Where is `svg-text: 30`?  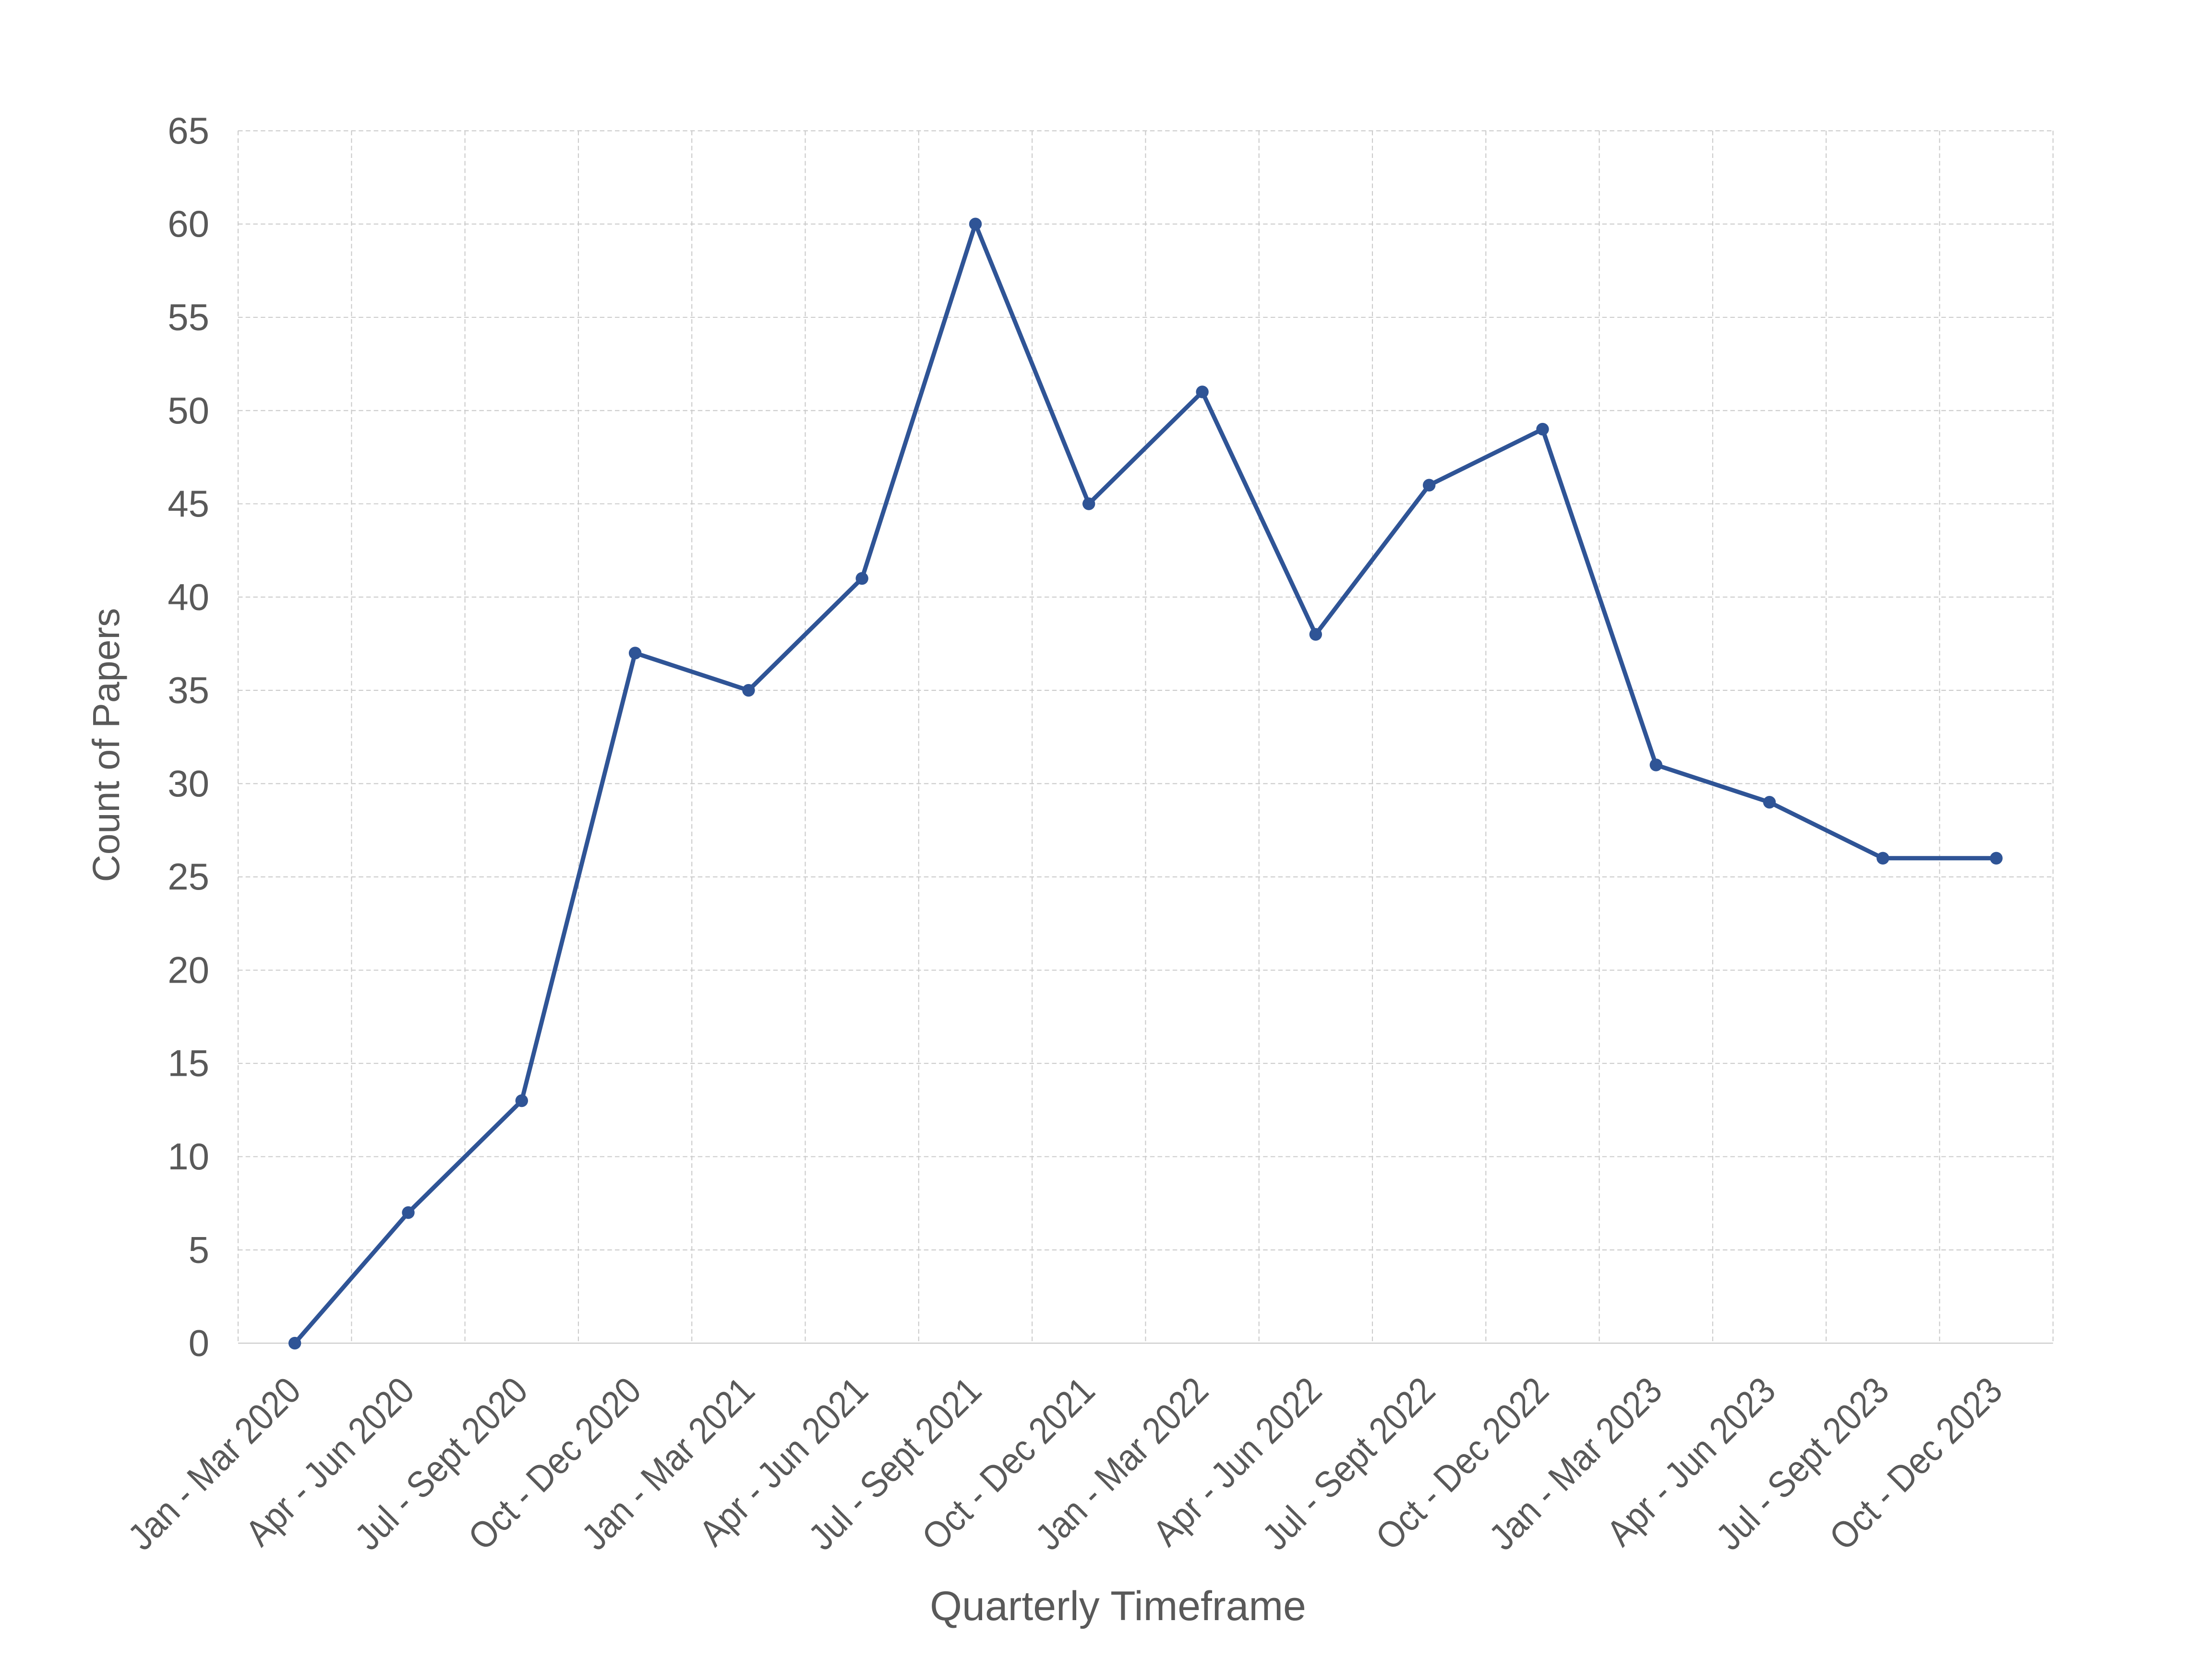 svg-text: 30 is located at coordinates (188, 783).